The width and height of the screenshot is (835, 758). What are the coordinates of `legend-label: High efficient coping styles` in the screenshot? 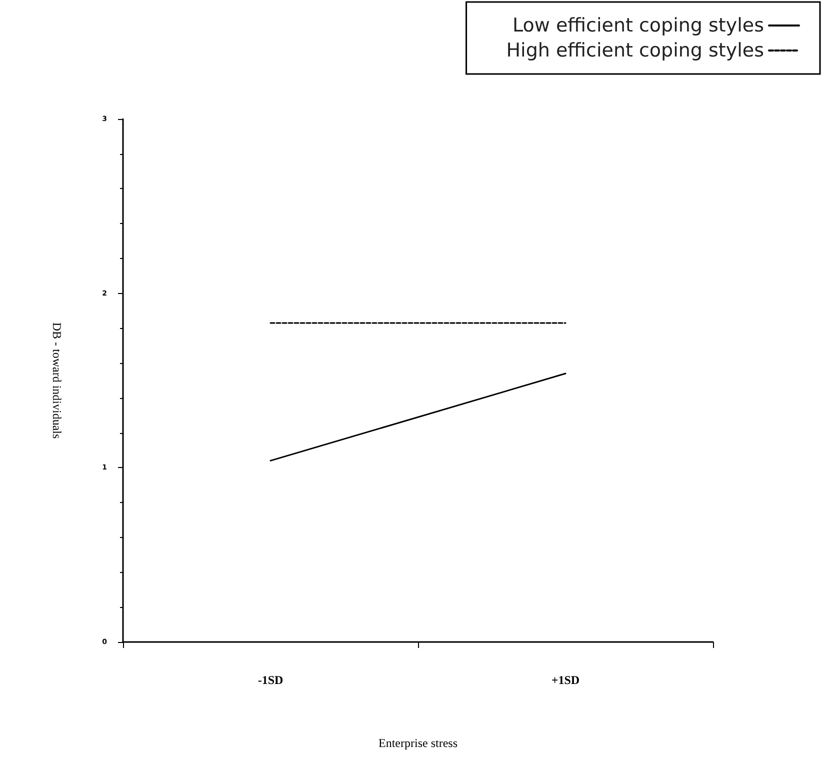 It's located at (635, 51).